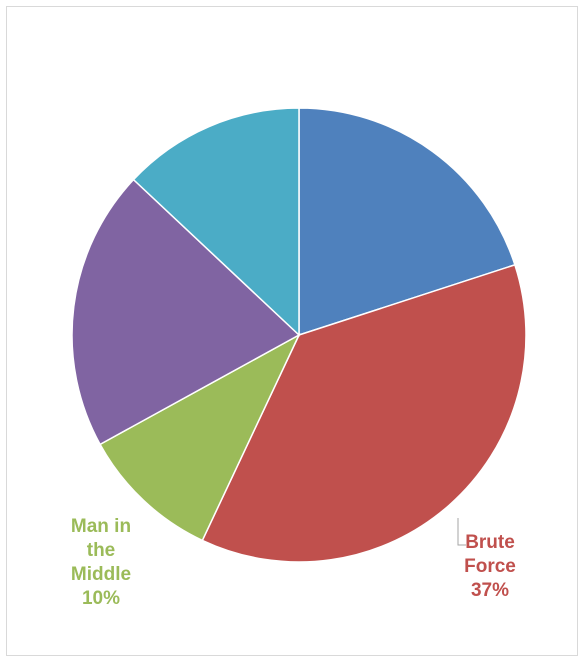 The image size is (585, 662). What do you see at coordinates (461, 532) in the screenshot?
I see `leader-line-brute-force` at bounding box center [461, 532].